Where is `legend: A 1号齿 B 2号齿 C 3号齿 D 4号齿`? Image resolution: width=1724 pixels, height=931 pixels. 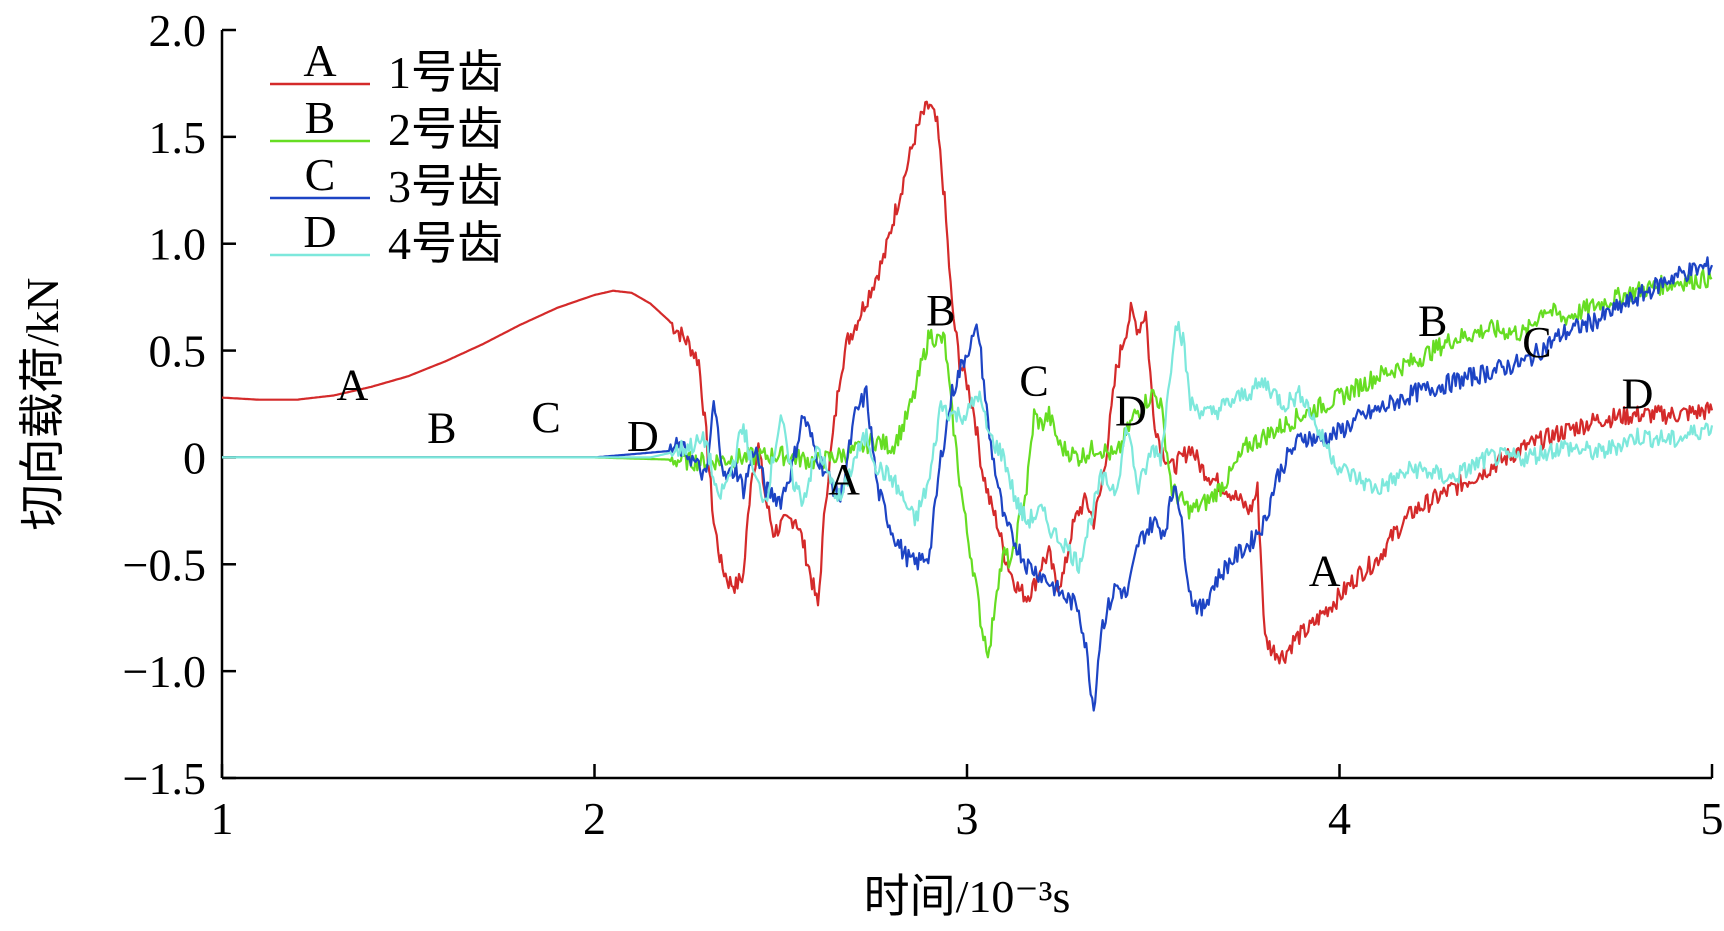
legend: A 1号齿 B 2号齿 C 3号齿 D 4号齿 is located at coordinates (386, 152).